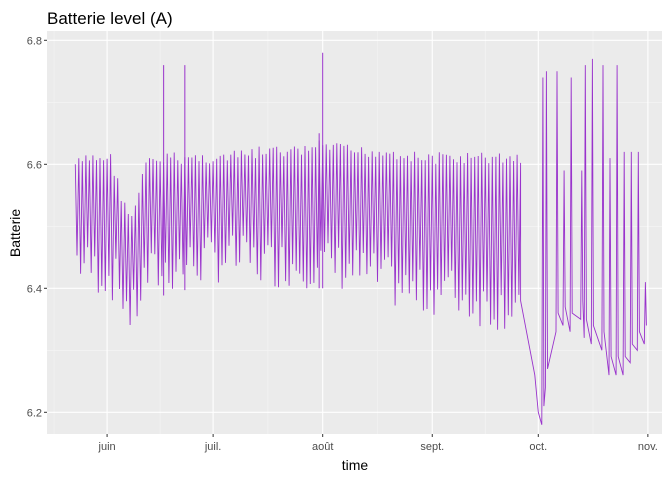 The height and width of the screenshot is (480, 672). I want to click on x-tick-label: juin, so click(107, 447).